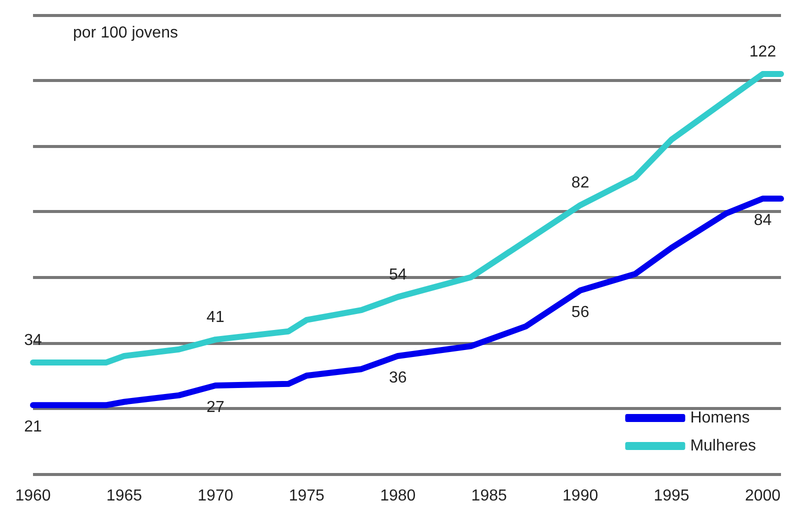 The image size is (786, 514). What do you see at coordinates (720, 418) in the screenshot?
I see `legend-label: Homens` at bounding box center [720, 418].